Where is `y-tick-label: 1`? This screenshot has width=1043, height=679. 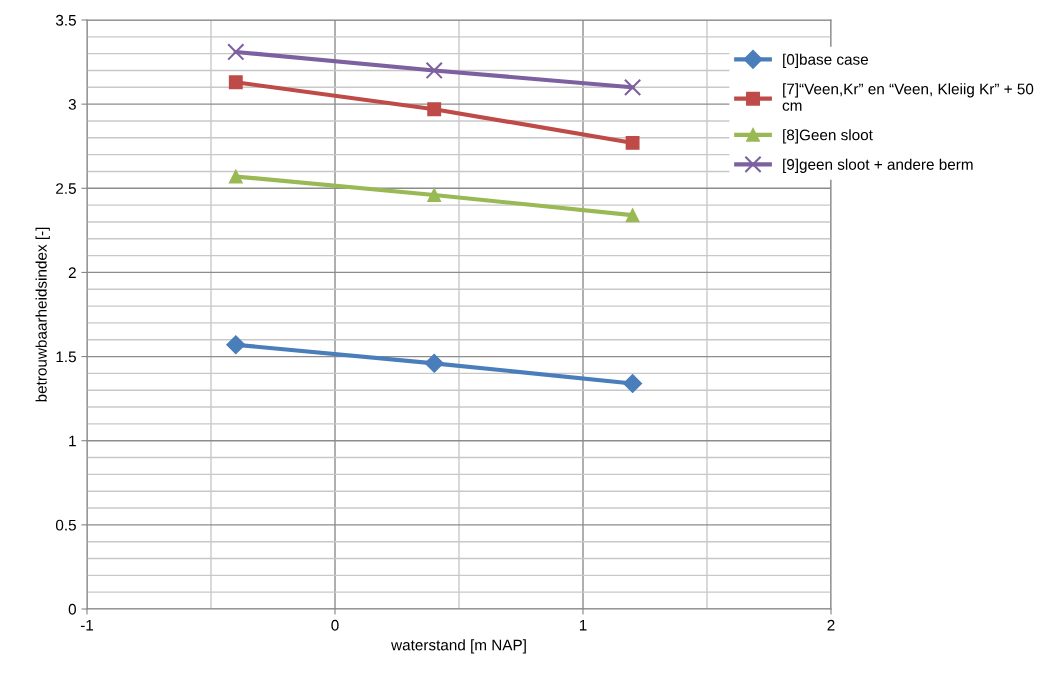 y-tick-label: 1 is located at coordinates (72, 441).